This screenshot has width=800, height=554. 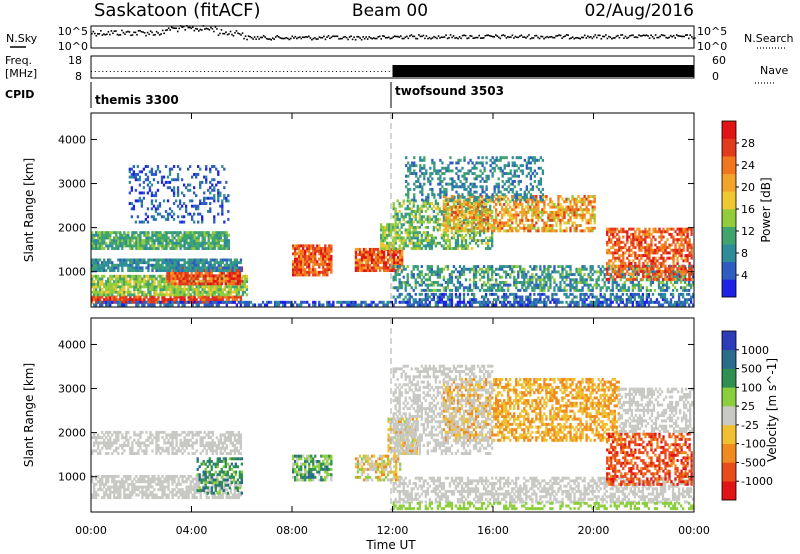 What do you see at coordinates (748, 143) in the screenshot?
I see `power-colorbar-tick-label: 28` at bounding box center [748, 143].